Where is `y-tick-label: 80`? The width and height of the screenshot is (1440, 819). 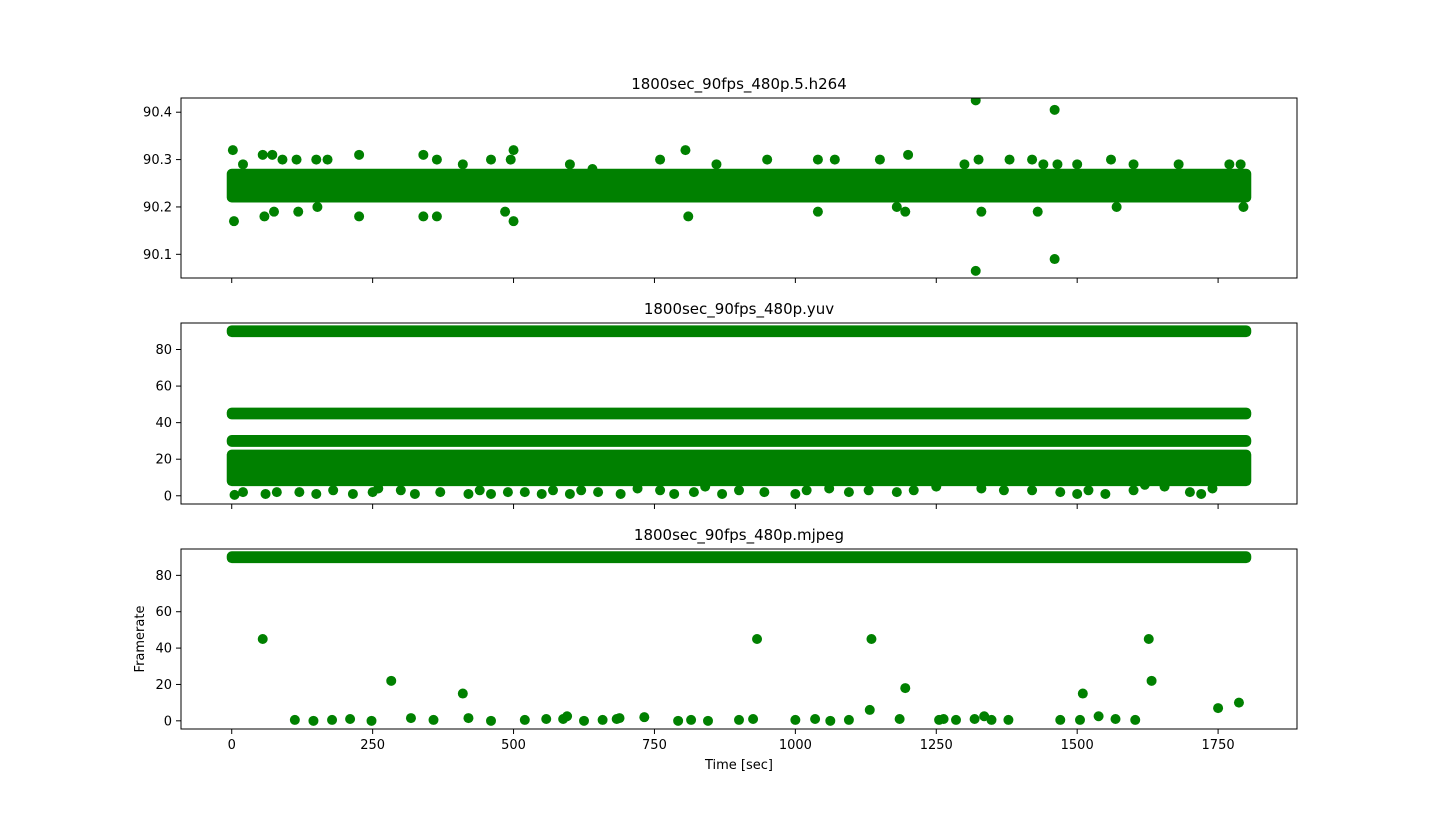 y-tick-label: 80 is located at coordinates (163, 576).